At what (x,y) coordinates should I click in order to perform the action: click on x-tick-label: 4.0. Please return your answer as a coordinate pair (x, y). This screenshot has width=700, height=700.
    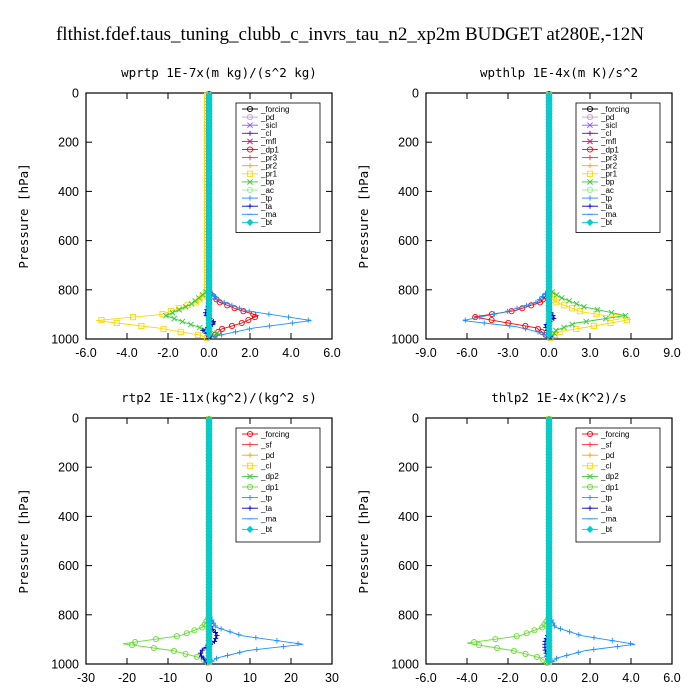
    Looking at the image, I should click on (290, 353).